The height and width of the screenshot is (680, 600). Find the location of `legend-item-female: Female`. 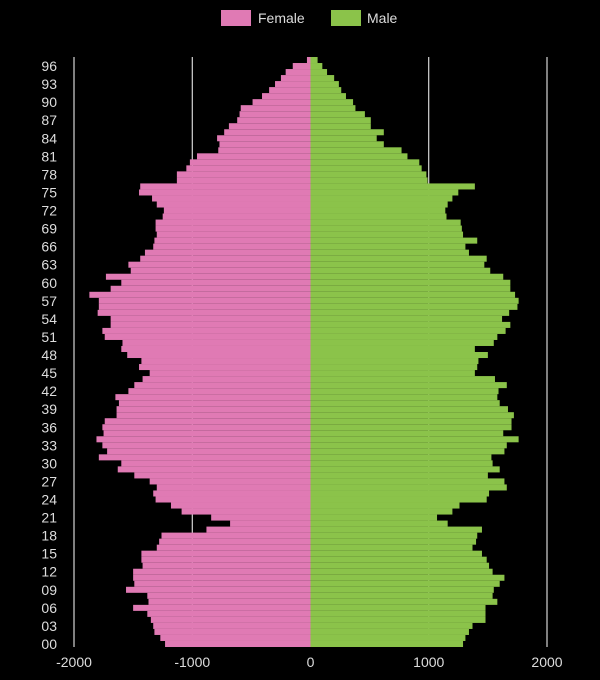

legend-item-female: Female is located at coordinates (263, 18).